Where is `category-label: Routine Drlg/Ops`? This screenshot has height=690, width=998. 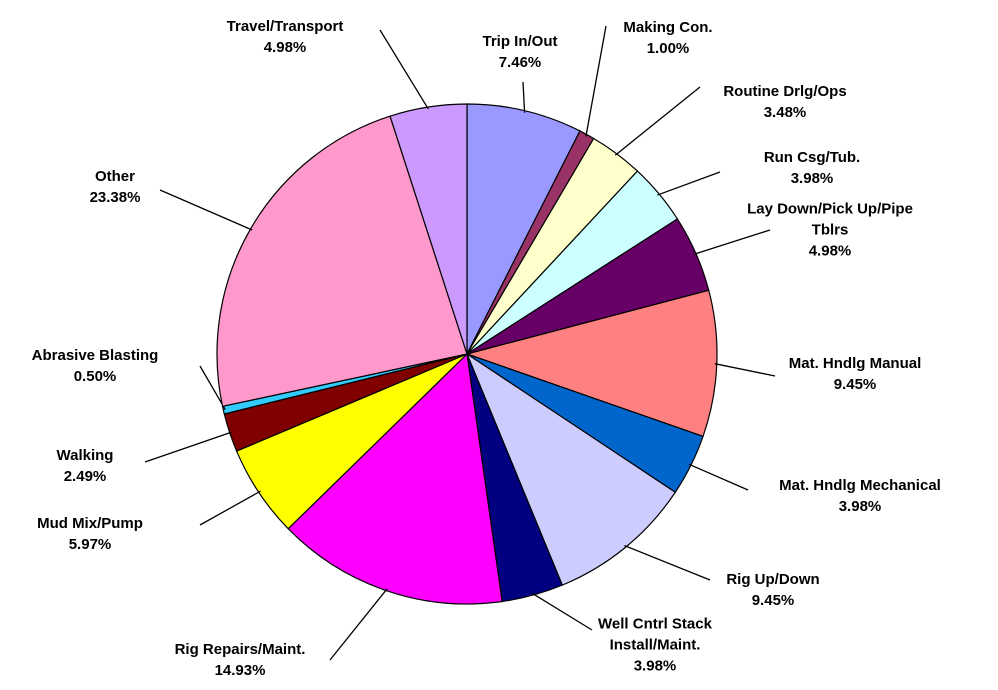 category-label: Routine Drlg/Ops is located at coordinates (785, 91).